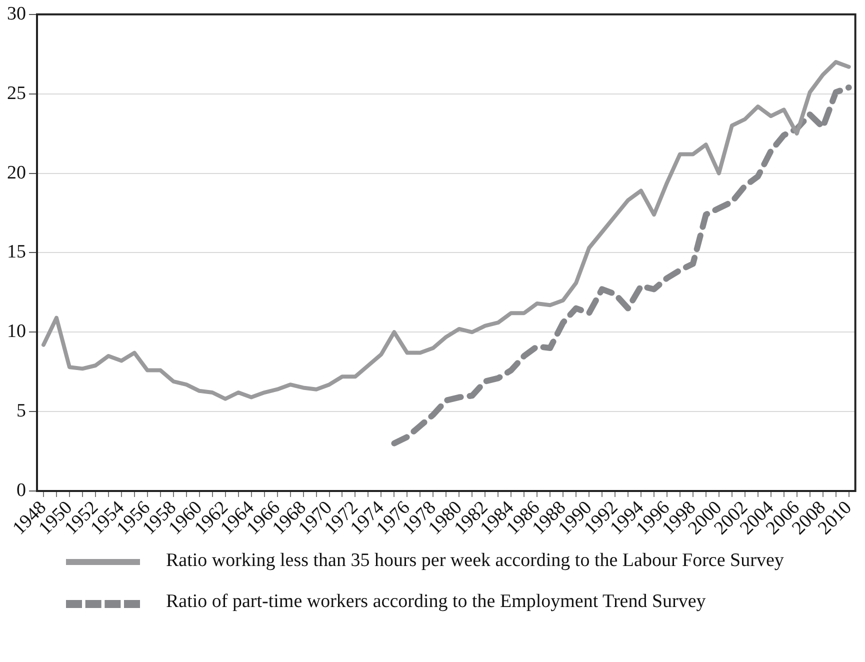 The height and width of the screenshot is (662, 865). What do you see at coordinates (475, 561) in the screenshot?
I see `legend-label: Ratio working less than 35 hours per week according to the Labour Force Survey` at bounding box center [475, 561].